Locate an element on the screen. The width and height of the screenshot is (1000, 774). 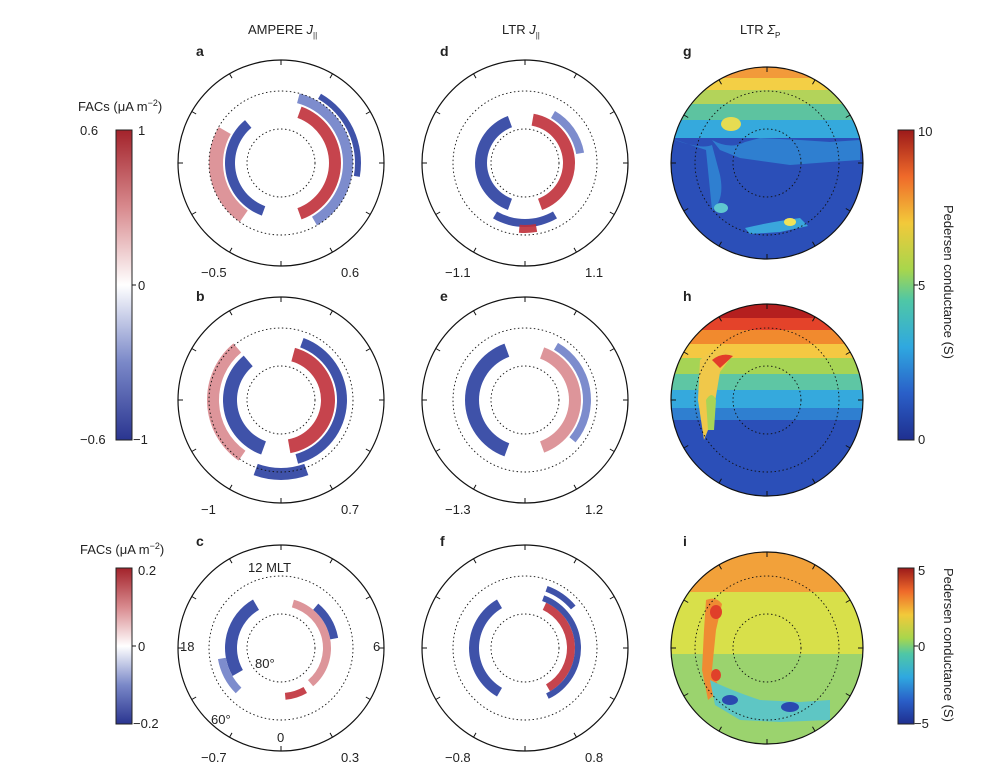
pedersen-colorbar-bottom-mid: 0 is located at coordinates (921, 646).